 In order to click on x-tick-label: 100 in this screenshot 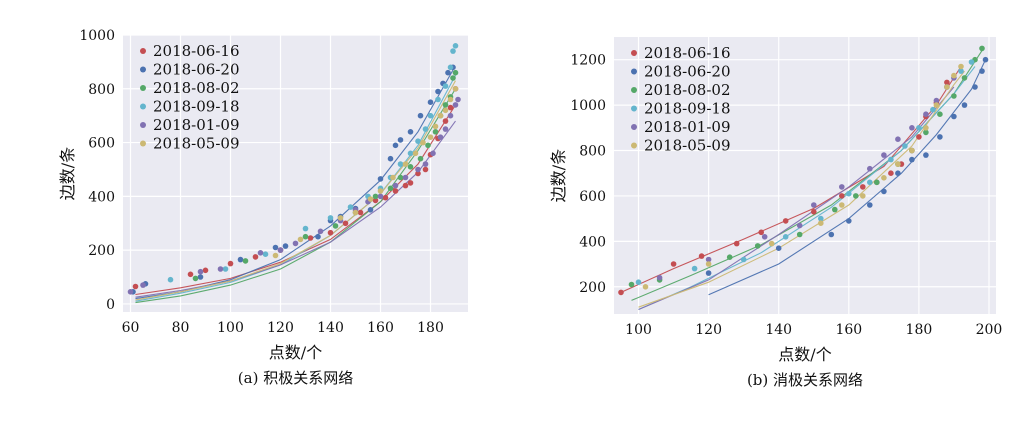, I will do `click(638, 330)`.